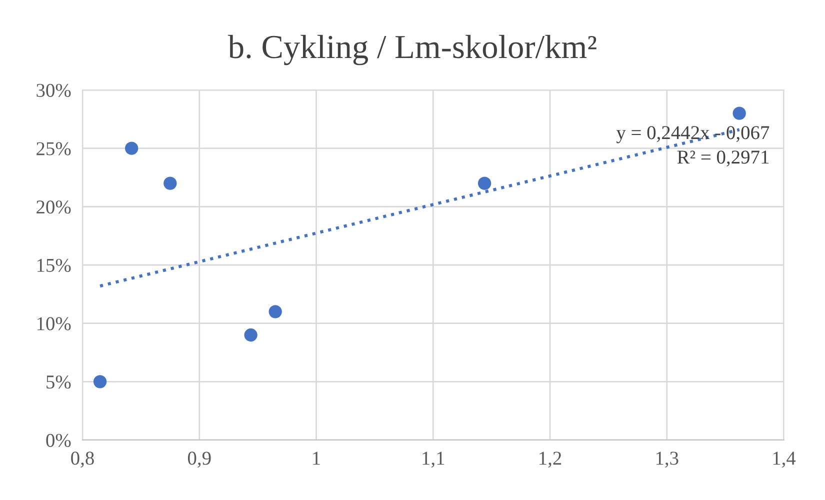  Describe the element at coordinates (199, 460) in the screenshot. I see `x-tick-label: 0,9` at that location.